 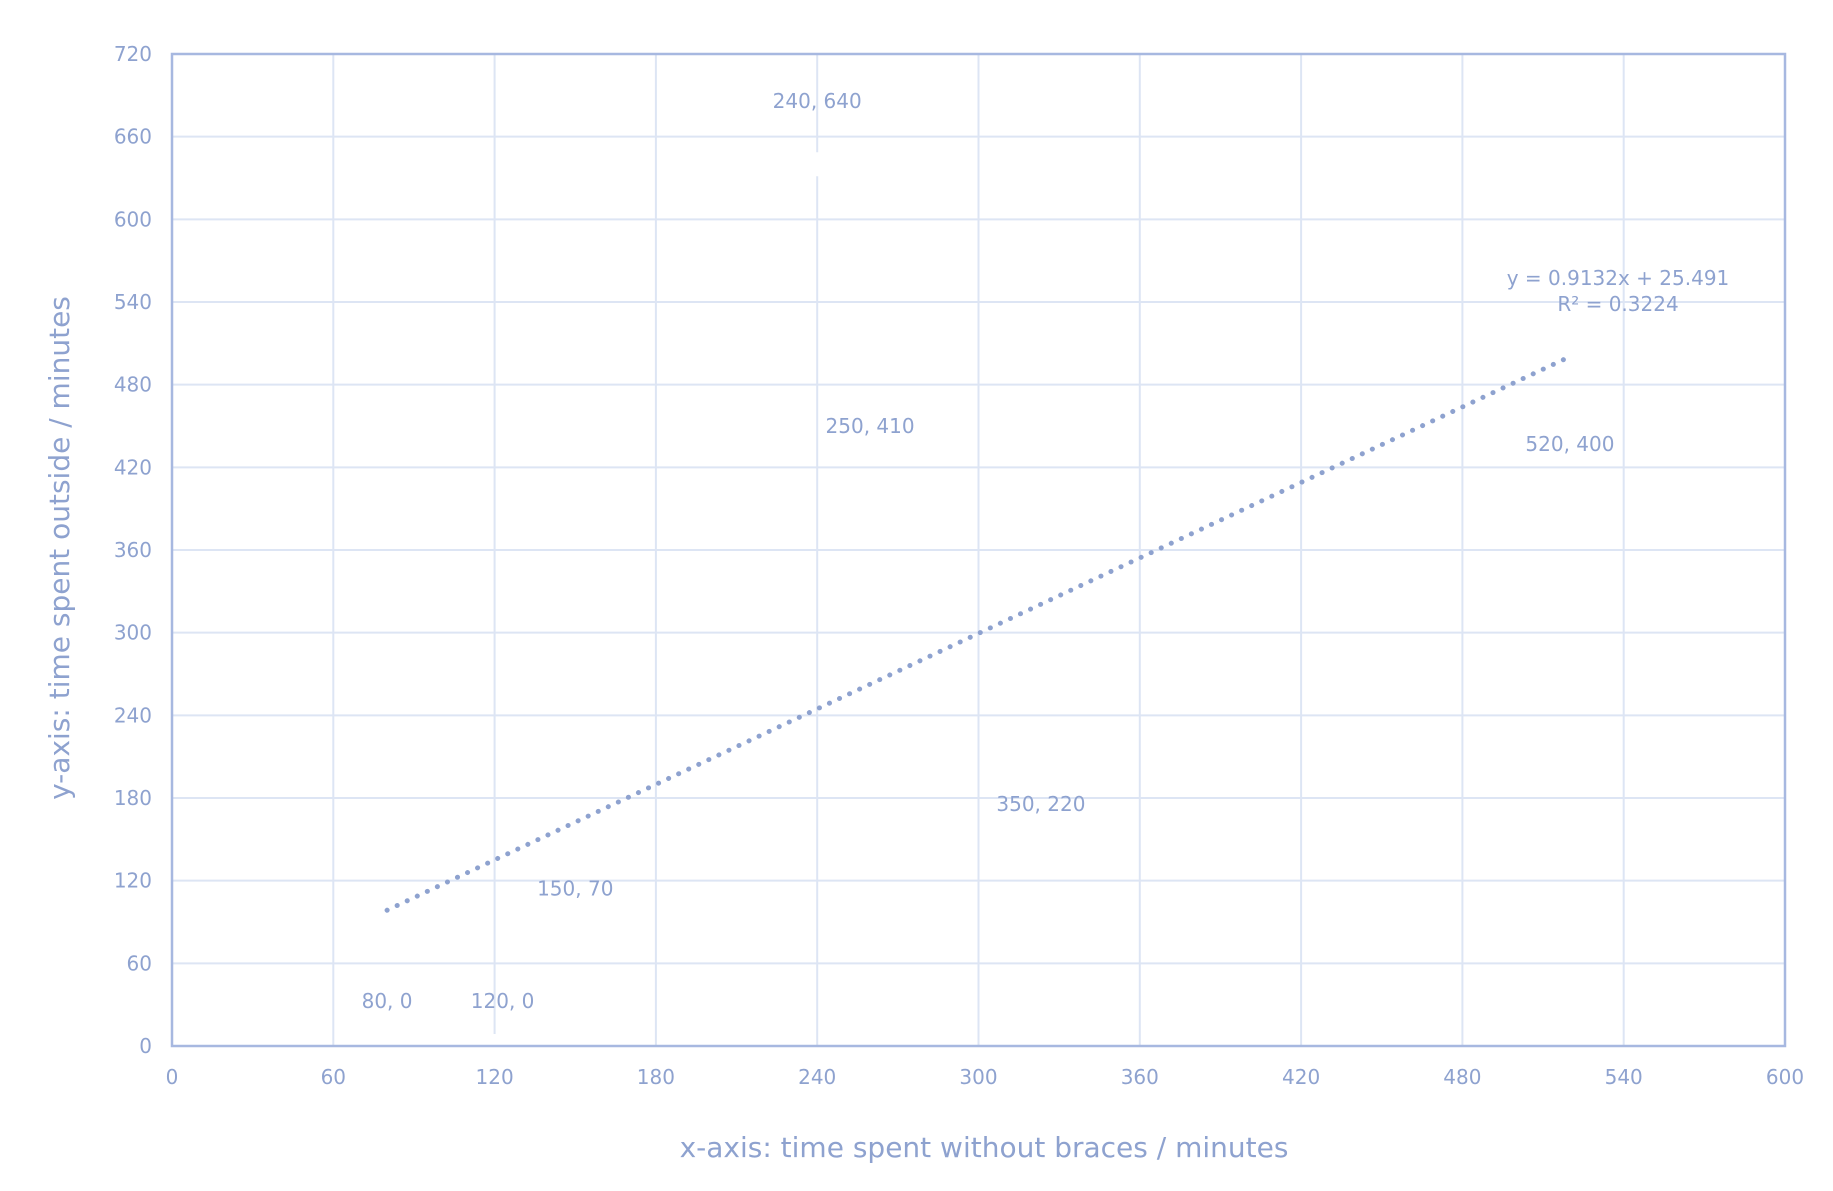 What do you see at coordinates (978, 1077) in the screenshot?
I see `x-tick-label: 300` at bounding box center [978, 1077].